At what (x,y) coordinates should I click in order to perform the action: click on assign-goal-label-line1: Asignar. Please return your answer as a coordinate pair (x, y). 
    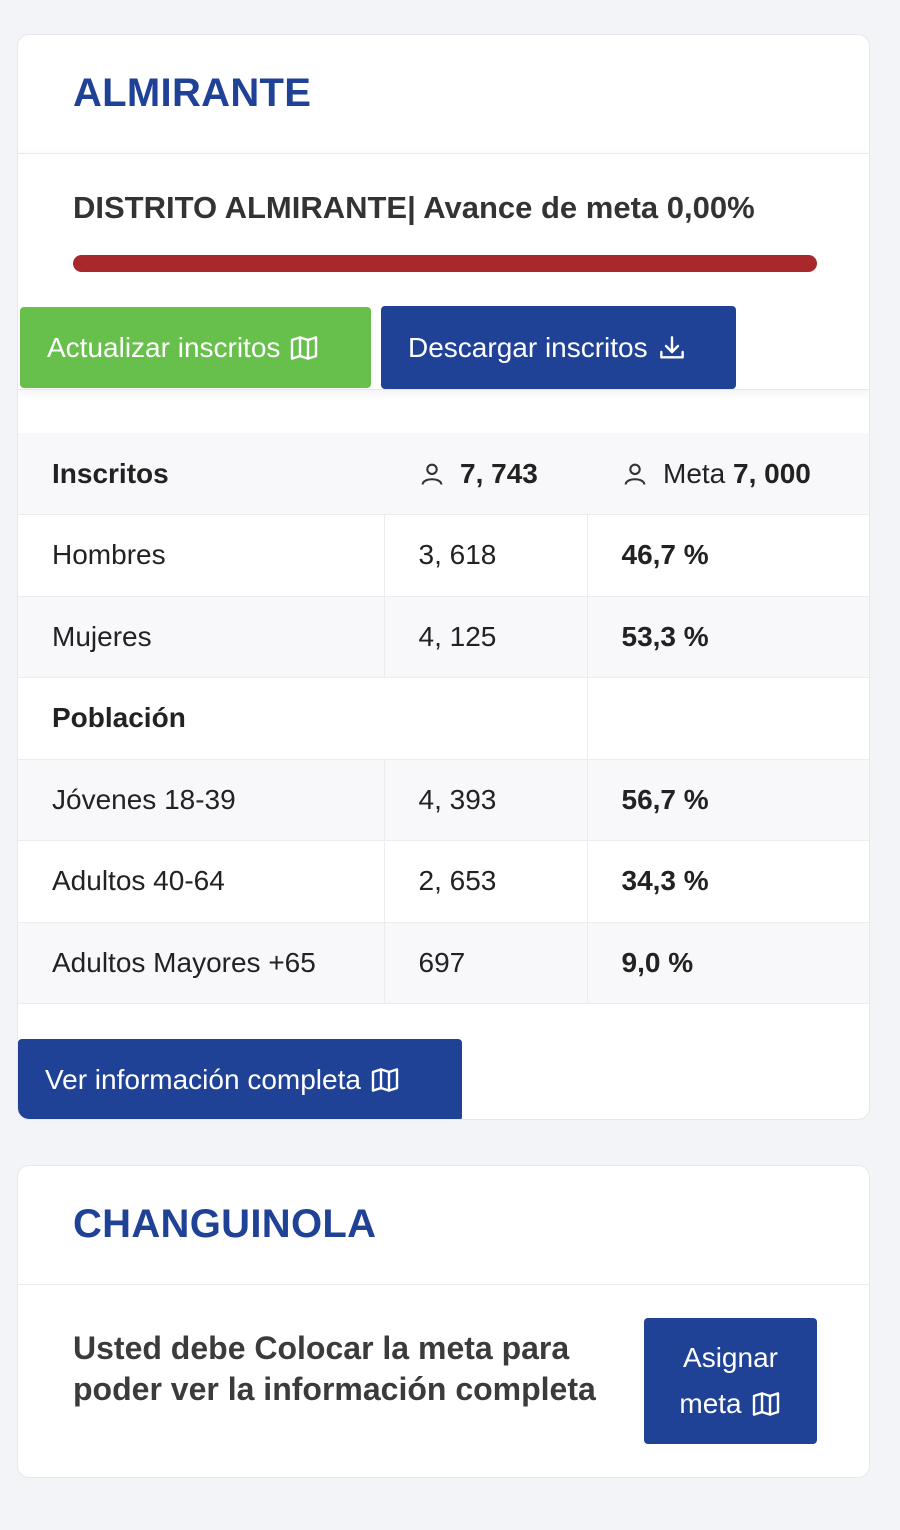
    Looking at the image, I should click on (730, 1357).